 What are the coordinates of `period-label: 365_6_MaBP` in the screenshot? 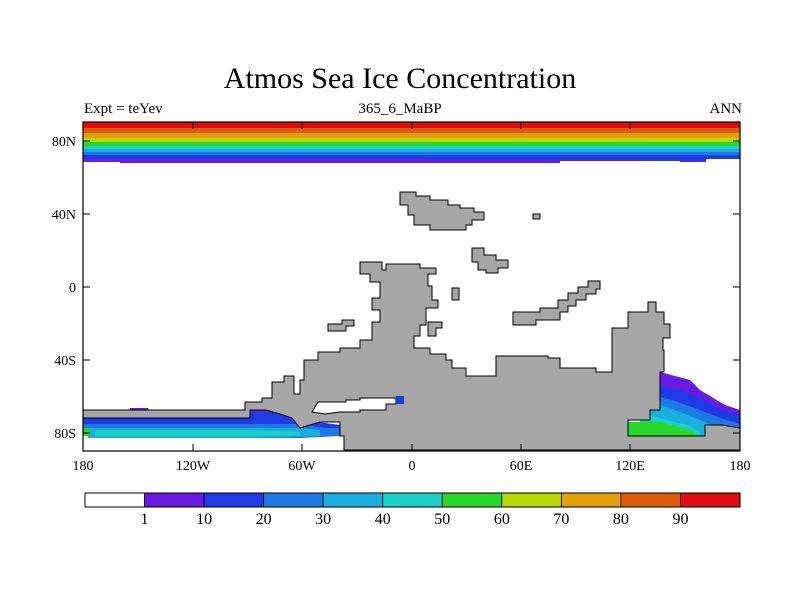 It's located at (400, 109).